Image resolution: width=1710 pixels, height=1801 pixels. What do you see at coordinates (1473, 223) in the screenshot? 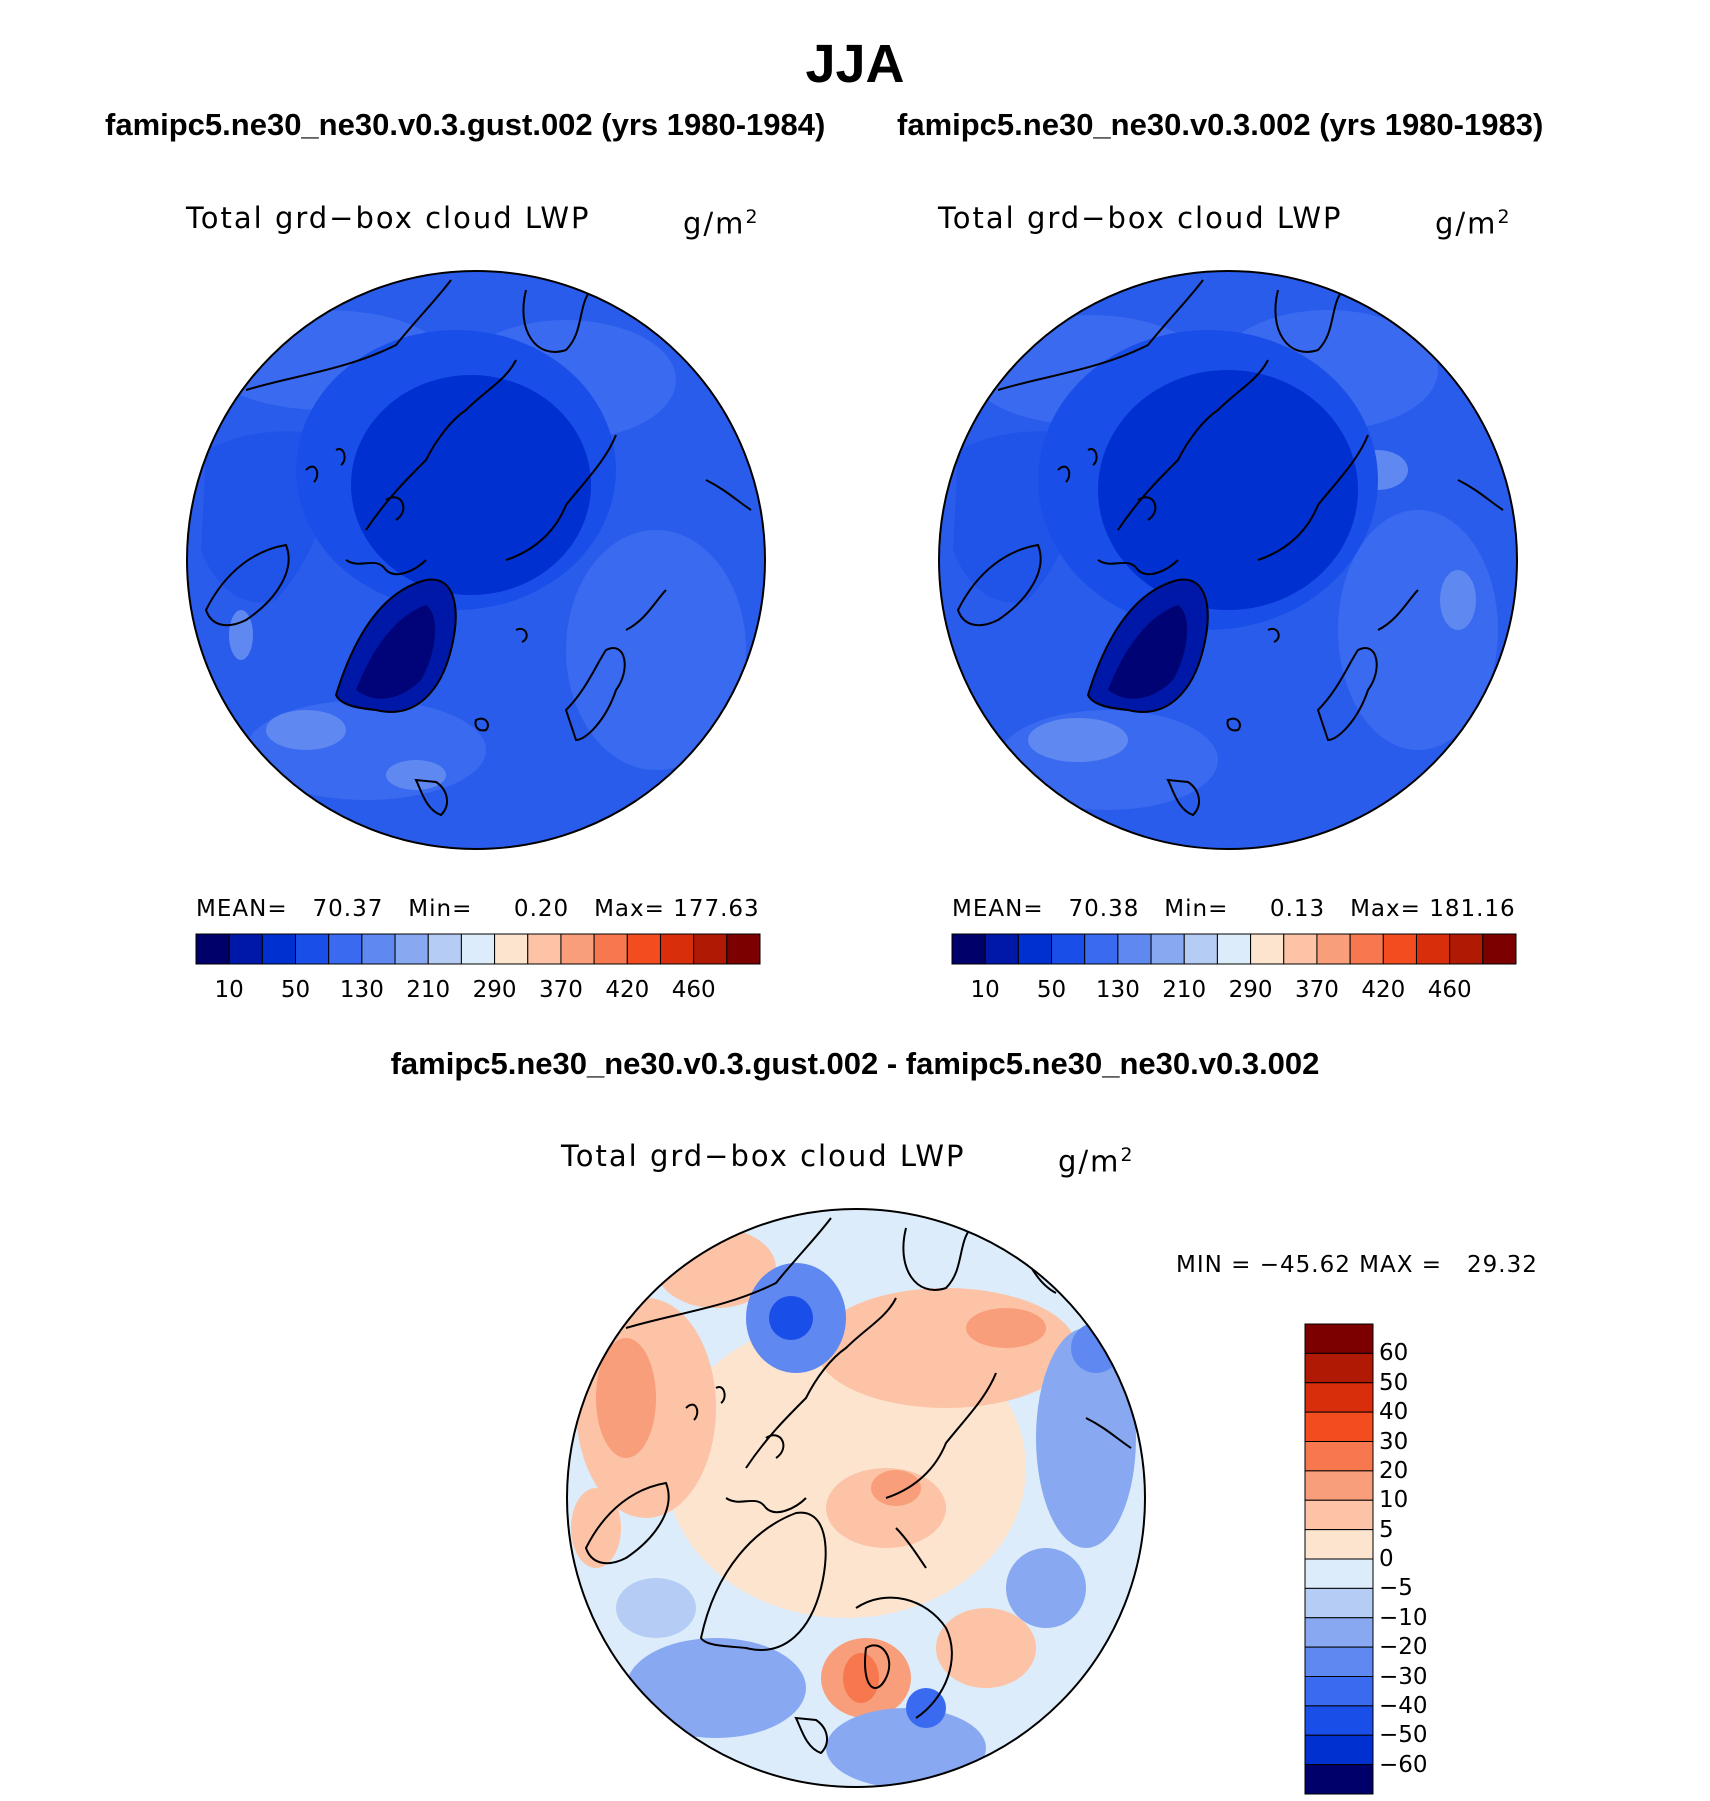
I see `control-units-label: g/m2` at bounding box center [1473, 223].